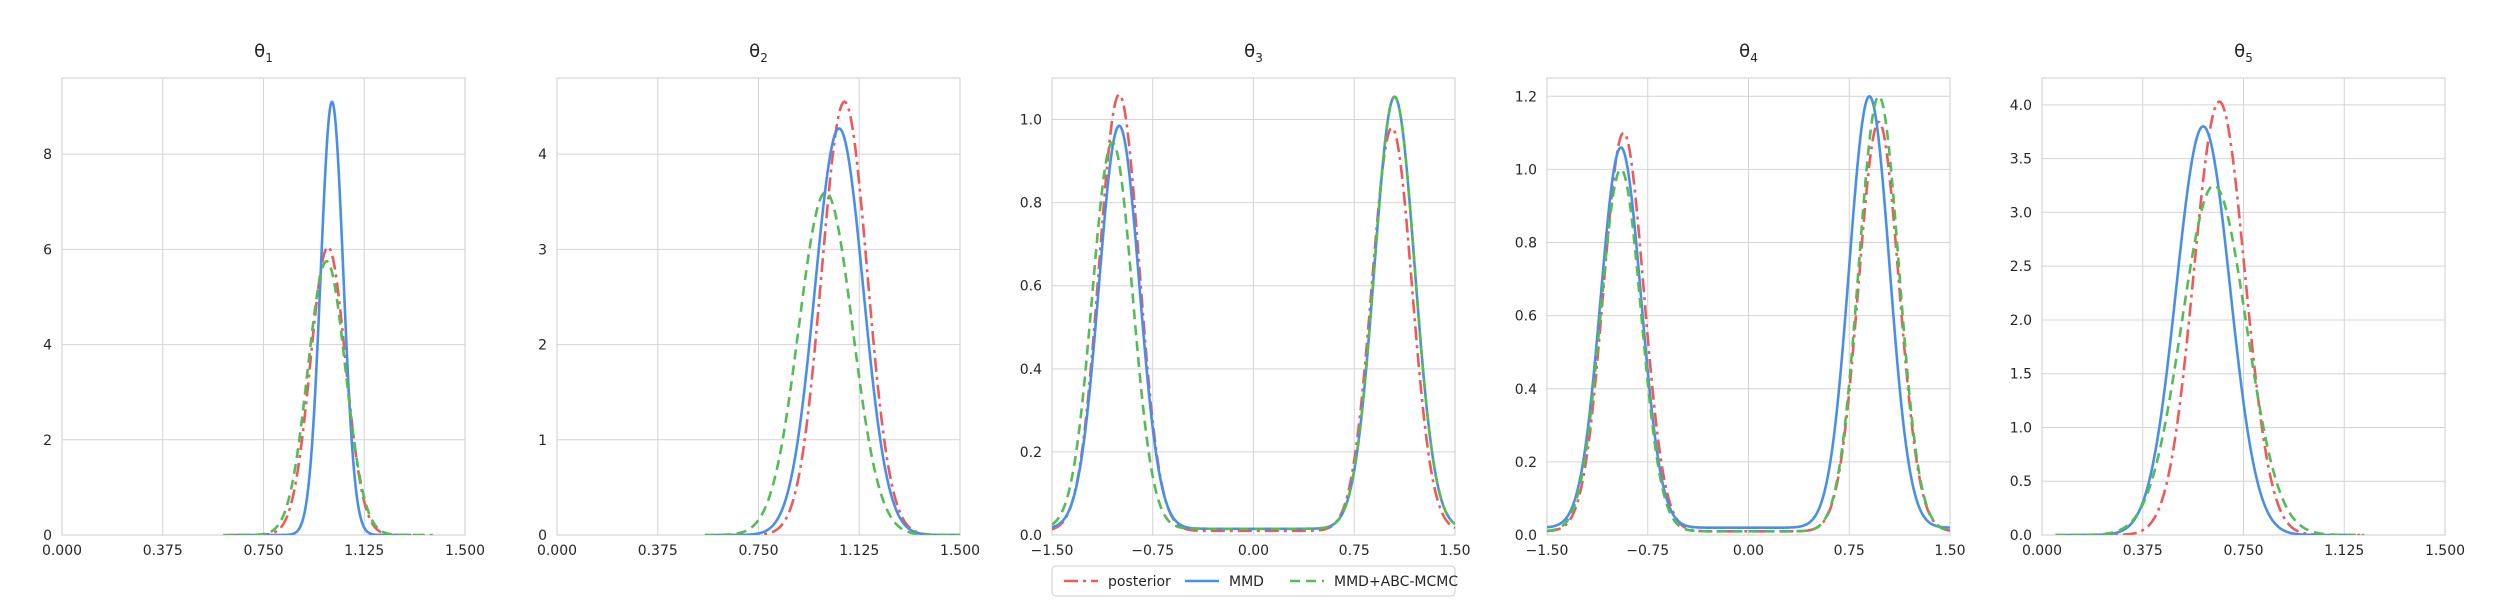  I want to click on y-tick-label: 3.5, so click(2021, 160).